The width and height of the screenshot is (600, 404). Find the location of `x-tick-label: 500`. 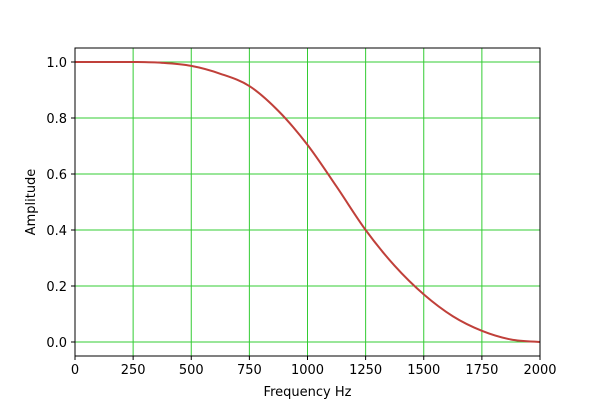

x-tick-label: 500 is located at coordinates (191, 370).